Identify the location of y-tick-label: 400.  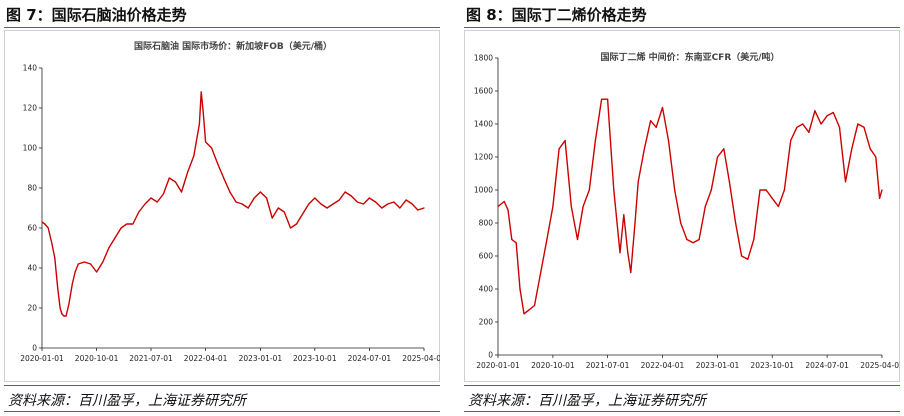
(486, 289).